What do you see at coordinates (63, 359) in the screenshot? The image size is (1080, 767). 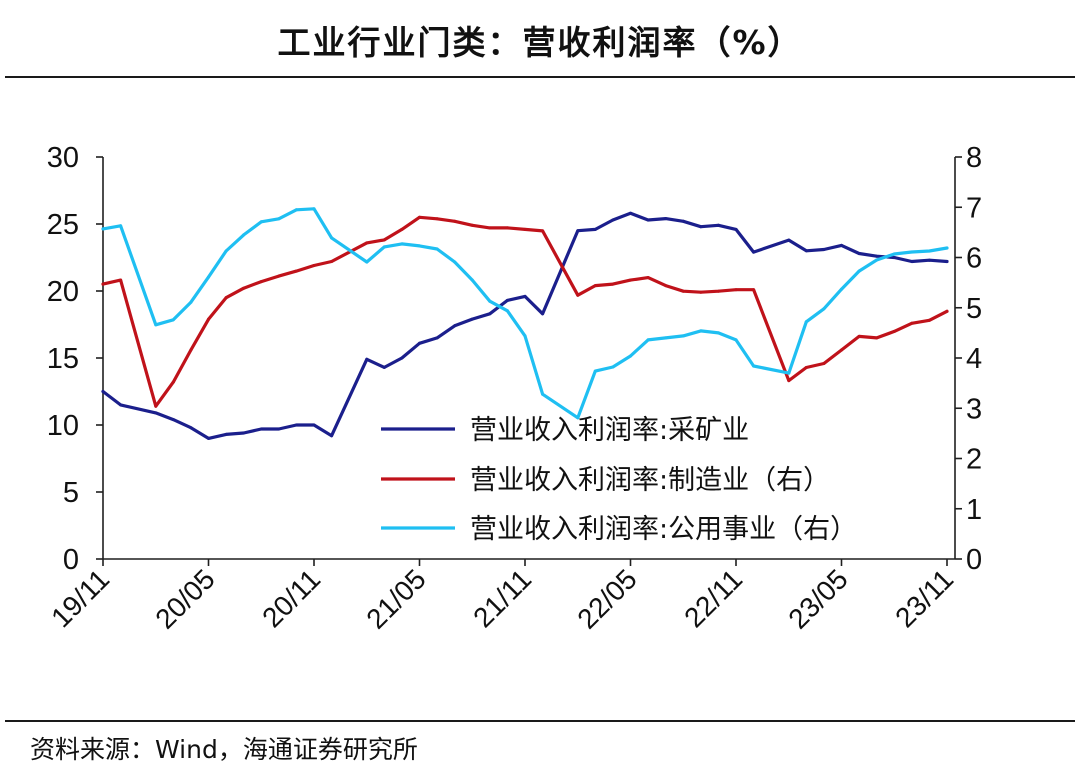 I see `left-y-tick-label: 15` at bounding box center [63, 359].